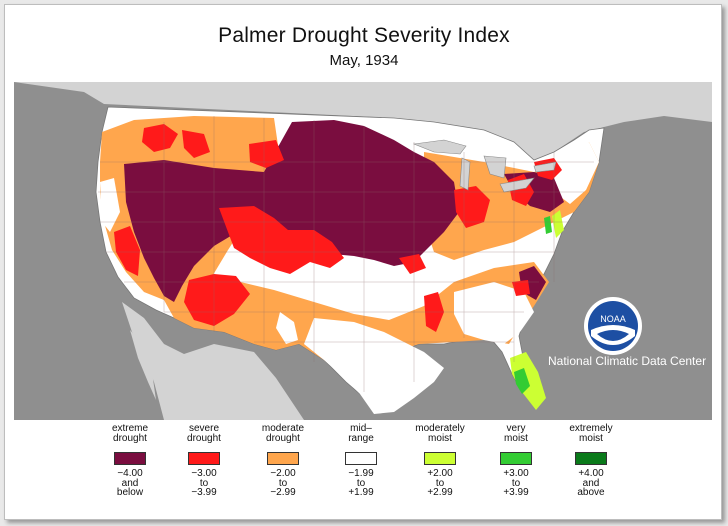 The height and width of the screenshot is (526, 728). What do you see at coordinates (576, 173) in the screenshot?
I see `region-midrange-newengland` at bounding box center [576, 173].